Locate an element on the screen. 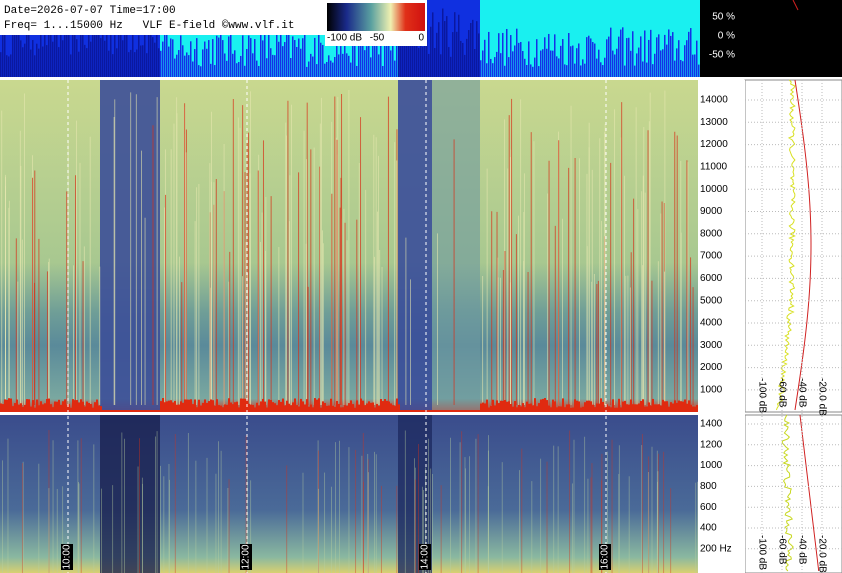 The image size is (842, 573). level-curve is located at coordinates (795, 5).